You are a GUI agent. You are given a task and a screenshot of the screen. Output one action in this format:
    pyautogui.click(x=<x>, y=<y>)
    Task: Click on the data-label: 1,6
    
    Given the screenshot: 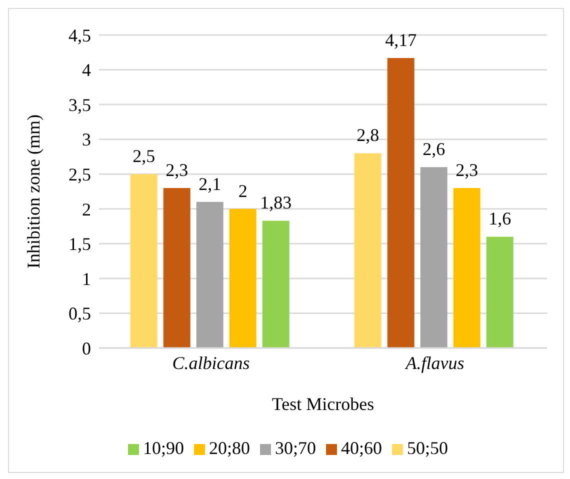 What is the action you would take?
    pyautogui.click(x=500, y=218)
    